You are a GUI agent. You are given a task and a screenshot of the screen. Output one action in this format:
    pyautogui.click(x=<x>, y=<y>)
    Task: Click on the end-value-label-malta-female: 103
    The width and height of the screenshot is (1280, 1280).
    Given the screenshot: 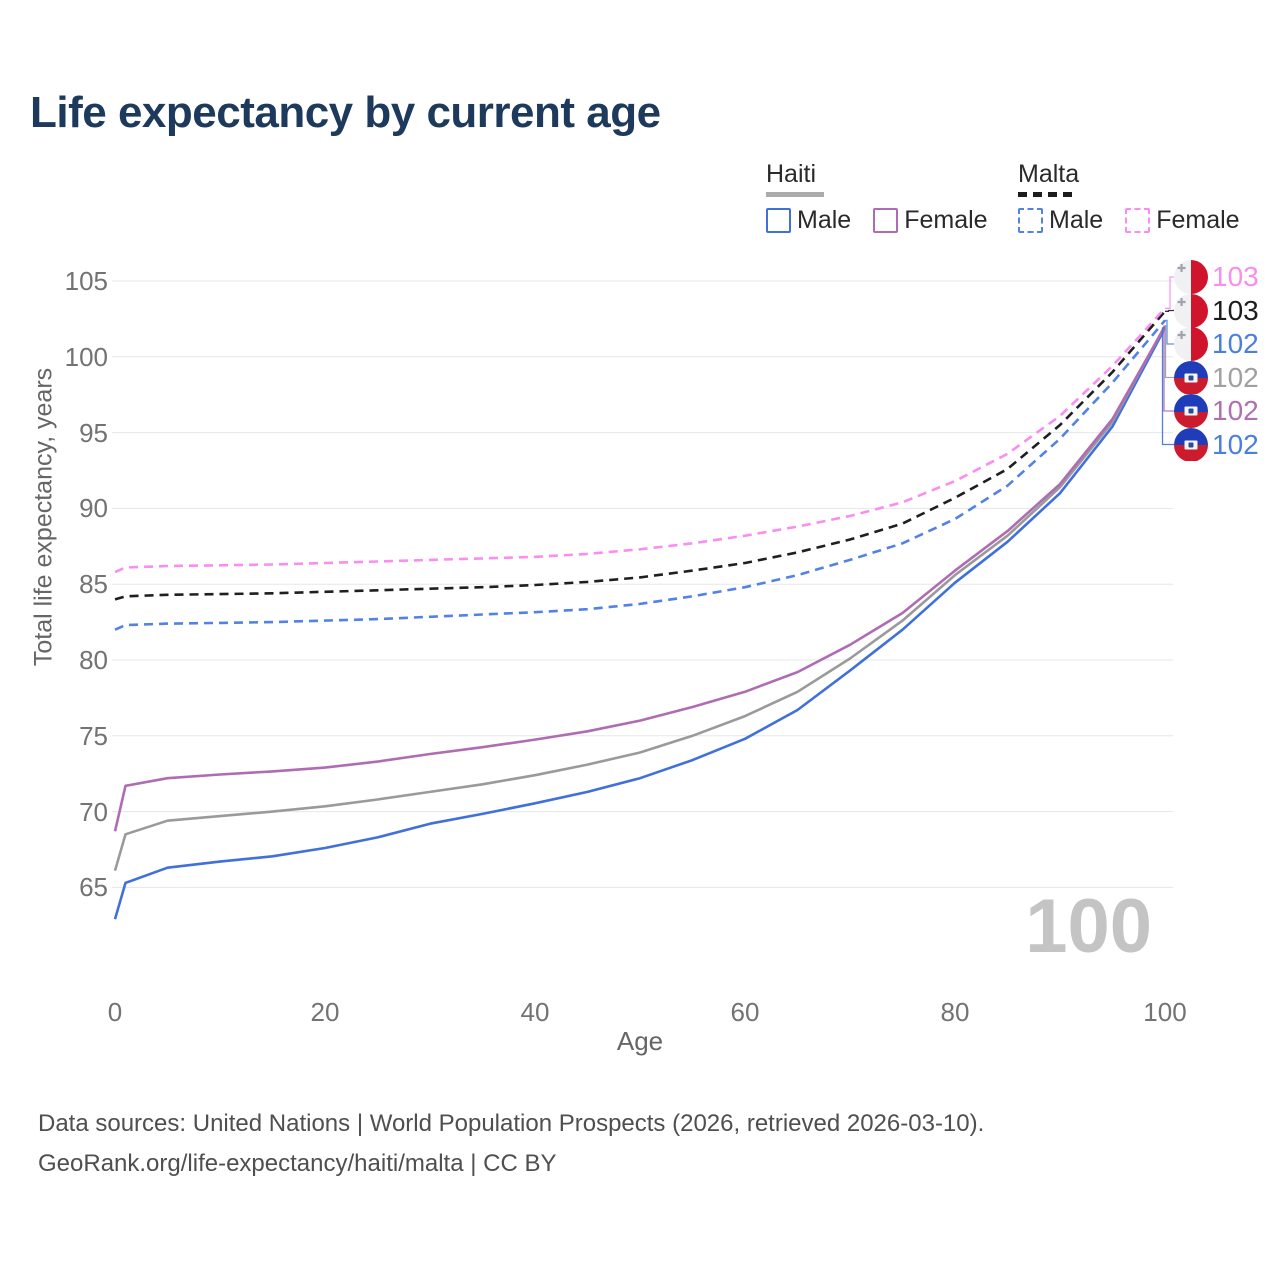 What is the action you would take?
    pyautogui.click(x=1235, y=276)
    